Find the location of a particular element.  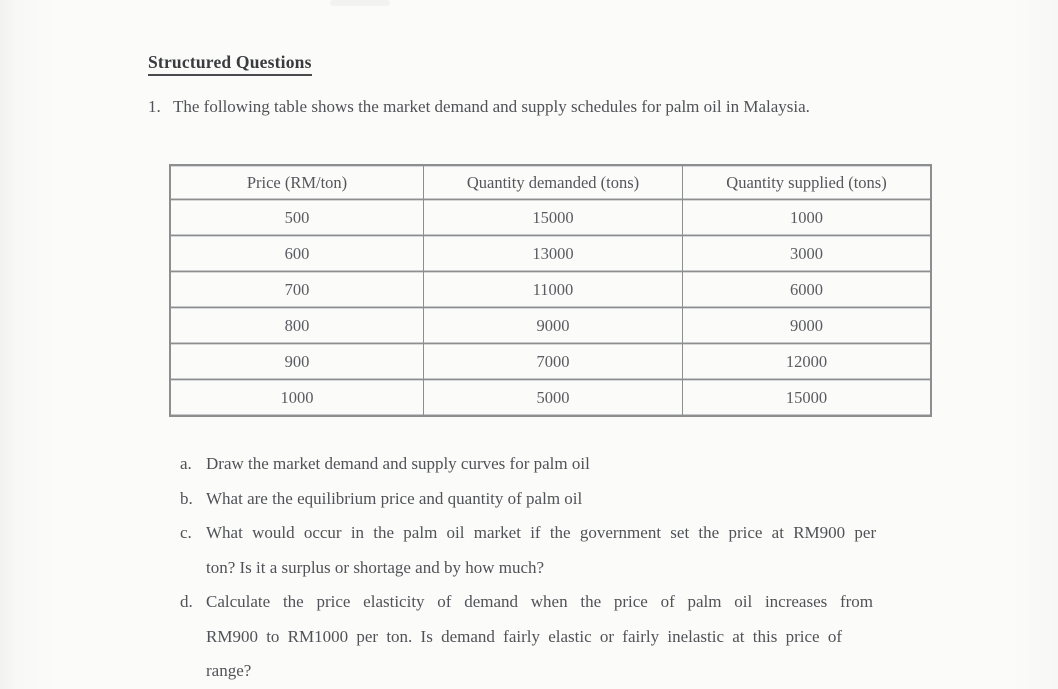

quantity-supplied-cell: 6000 is located at coordinates (806, 289).